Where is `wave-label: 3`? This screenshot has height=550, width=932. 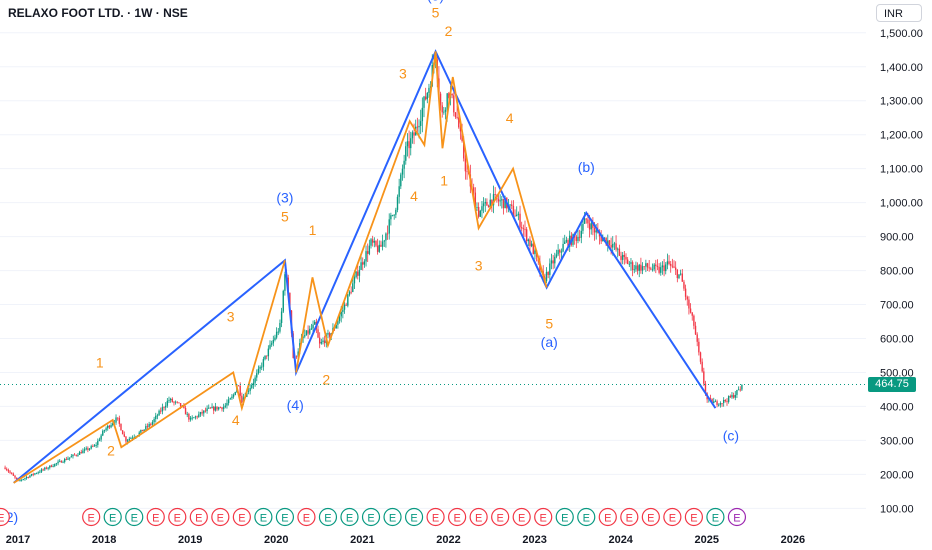 wave-label: 3 is located at coordinates (231, 317).